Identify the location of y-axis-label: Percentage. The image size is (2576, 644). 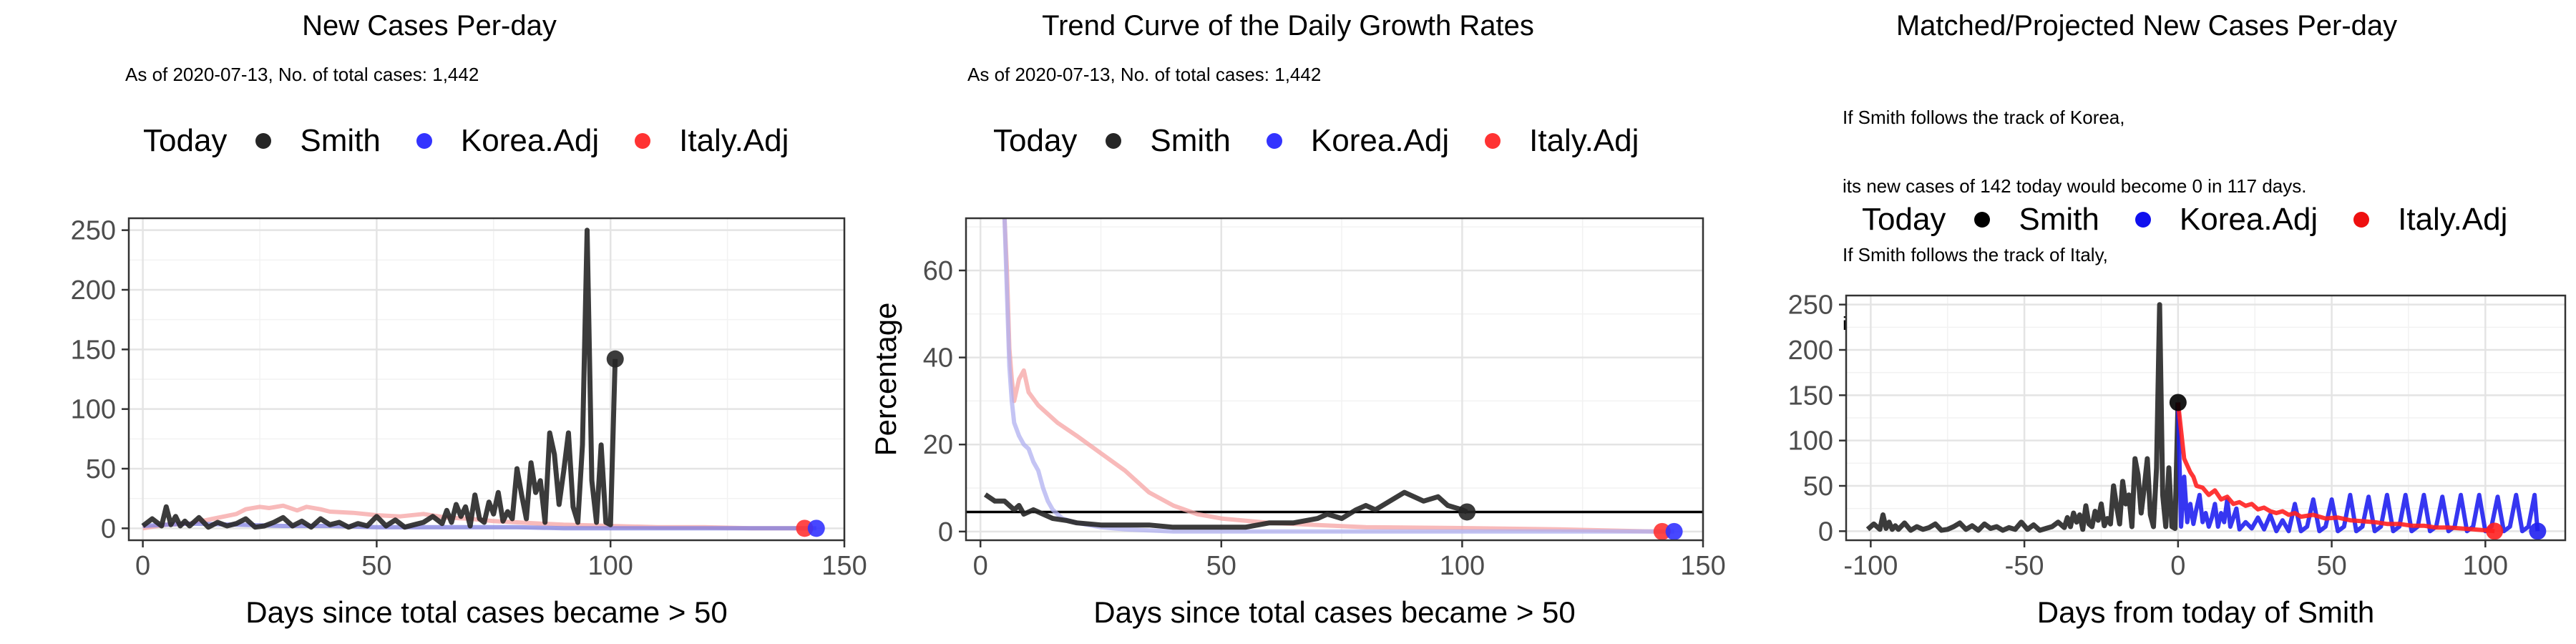
(885, 380).